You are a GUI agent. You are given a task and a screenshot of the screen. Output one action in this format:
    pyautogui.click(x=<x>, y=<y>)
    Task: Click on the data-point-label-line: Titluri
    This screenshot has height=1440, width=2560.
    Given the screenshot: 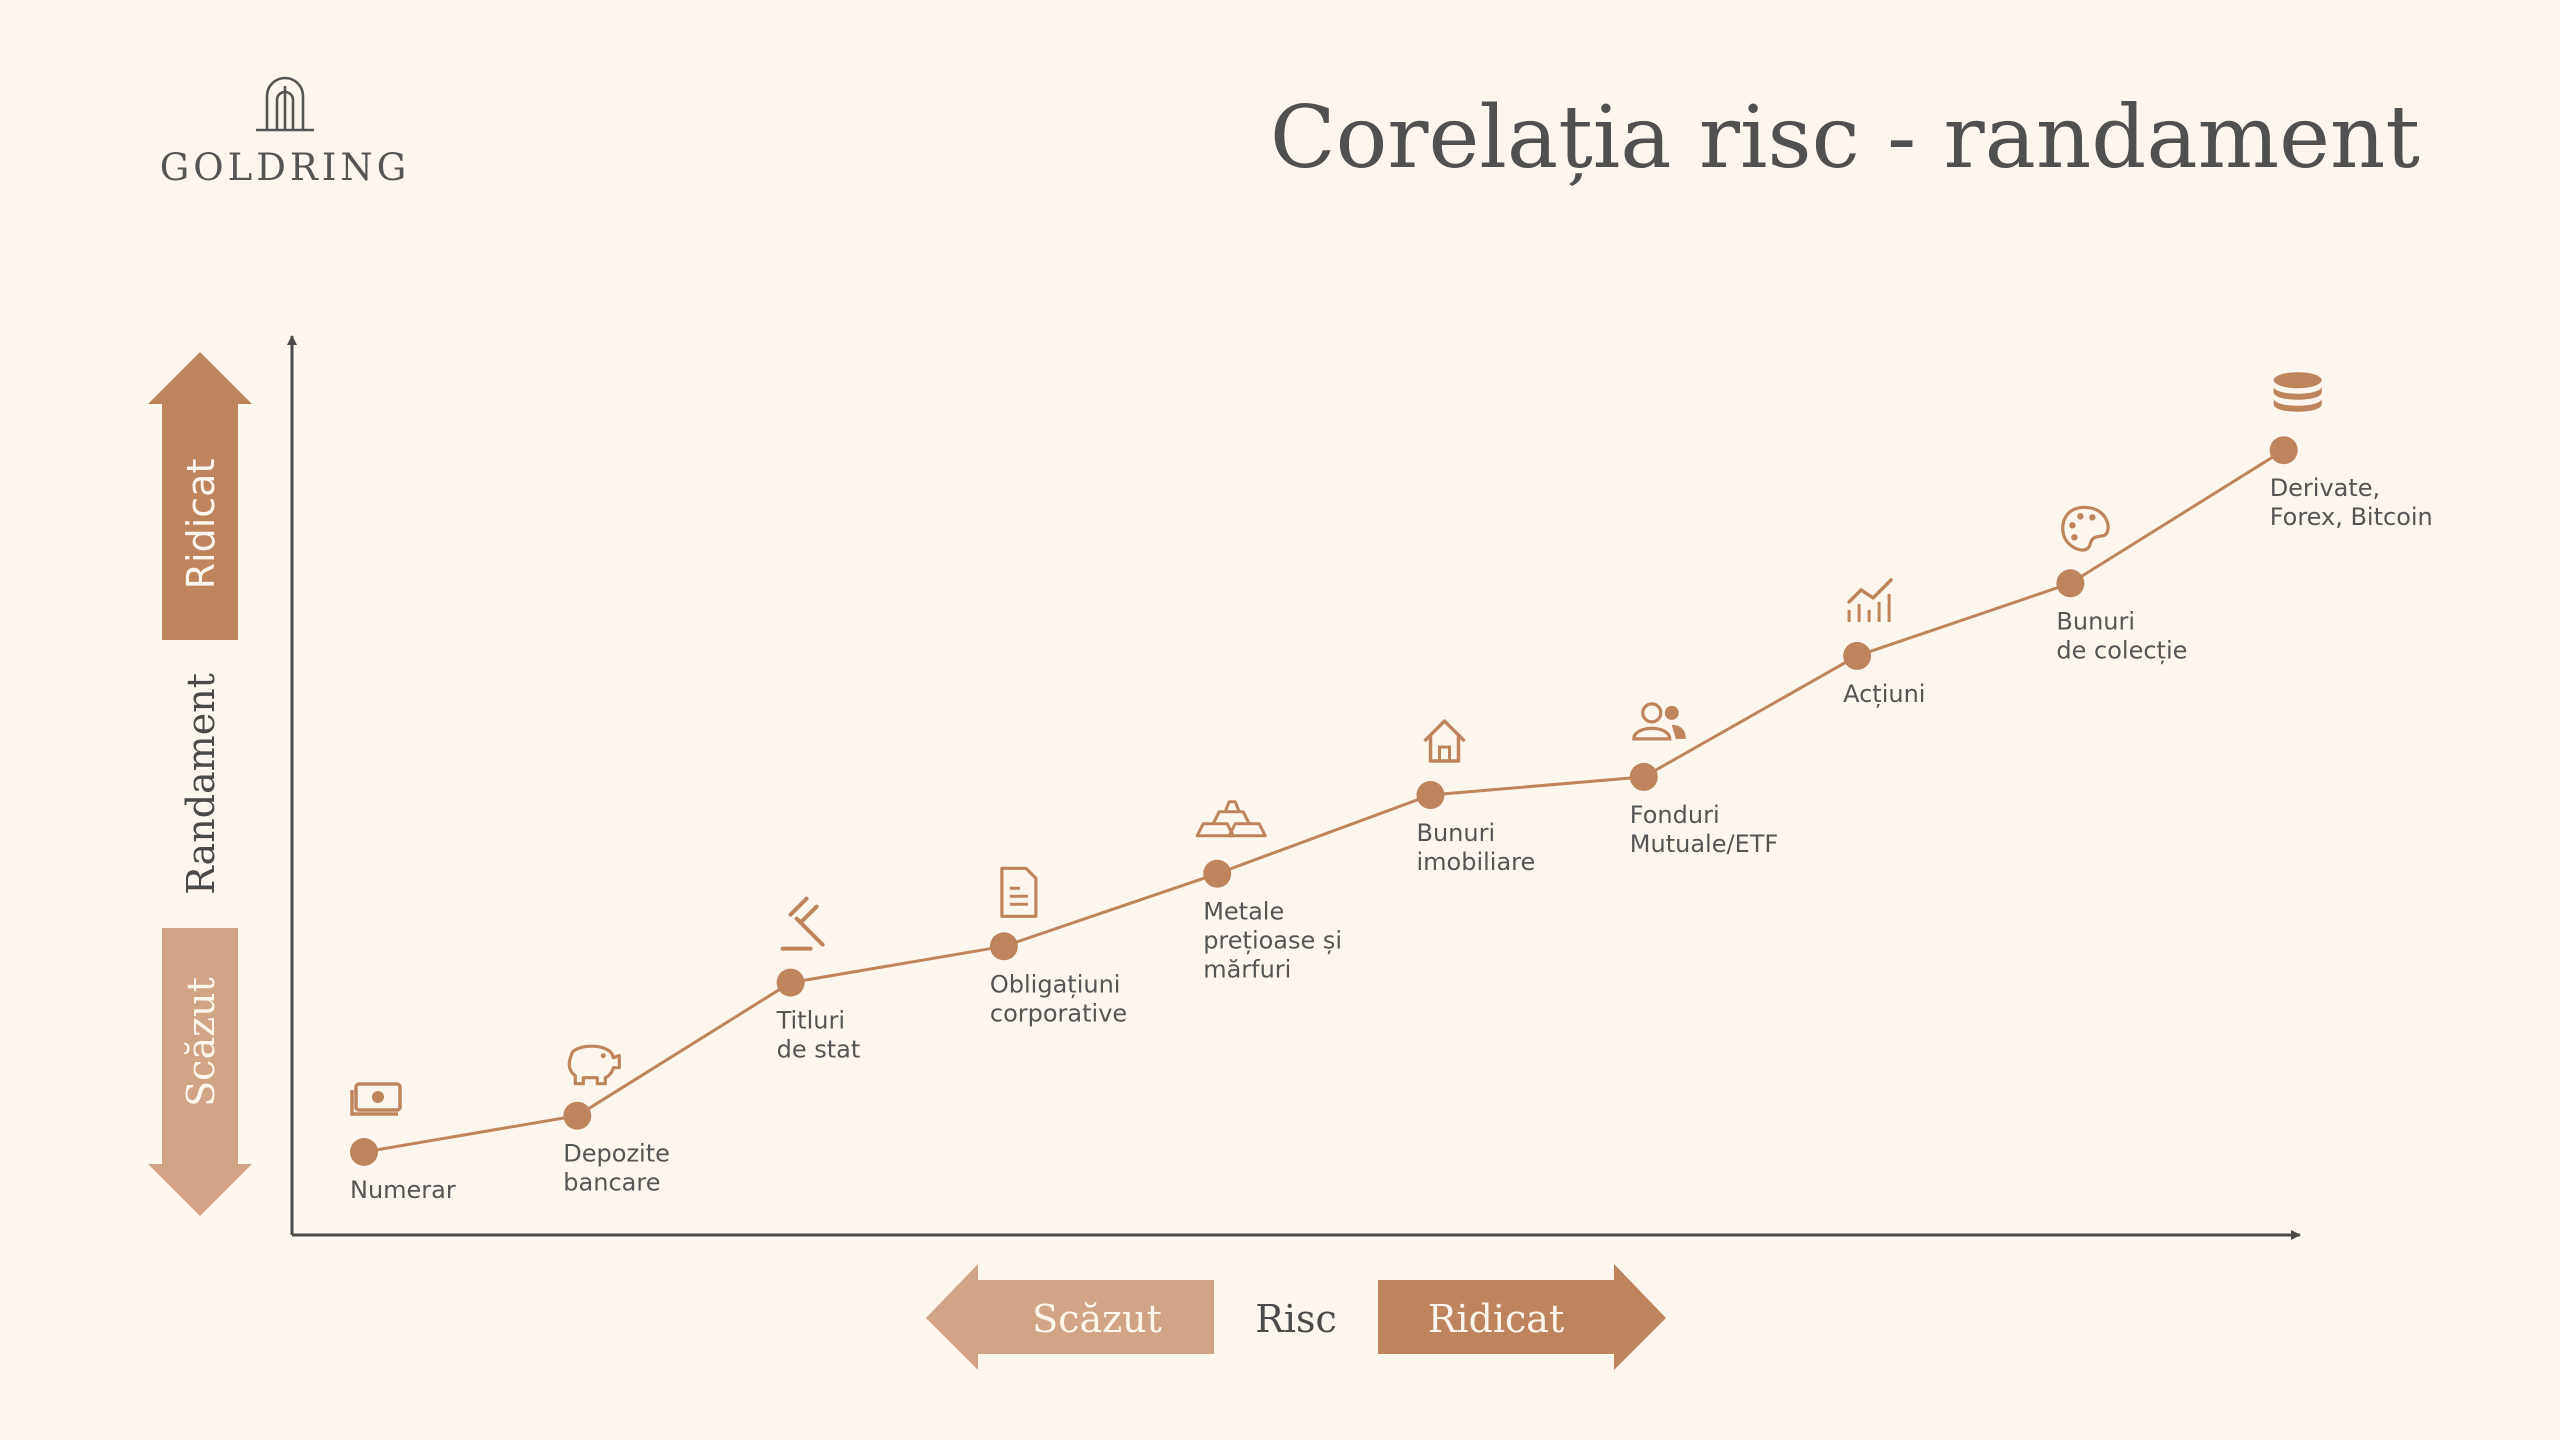 What is the action you would take?
    pyautogui.click(x=810, y=1021)
    